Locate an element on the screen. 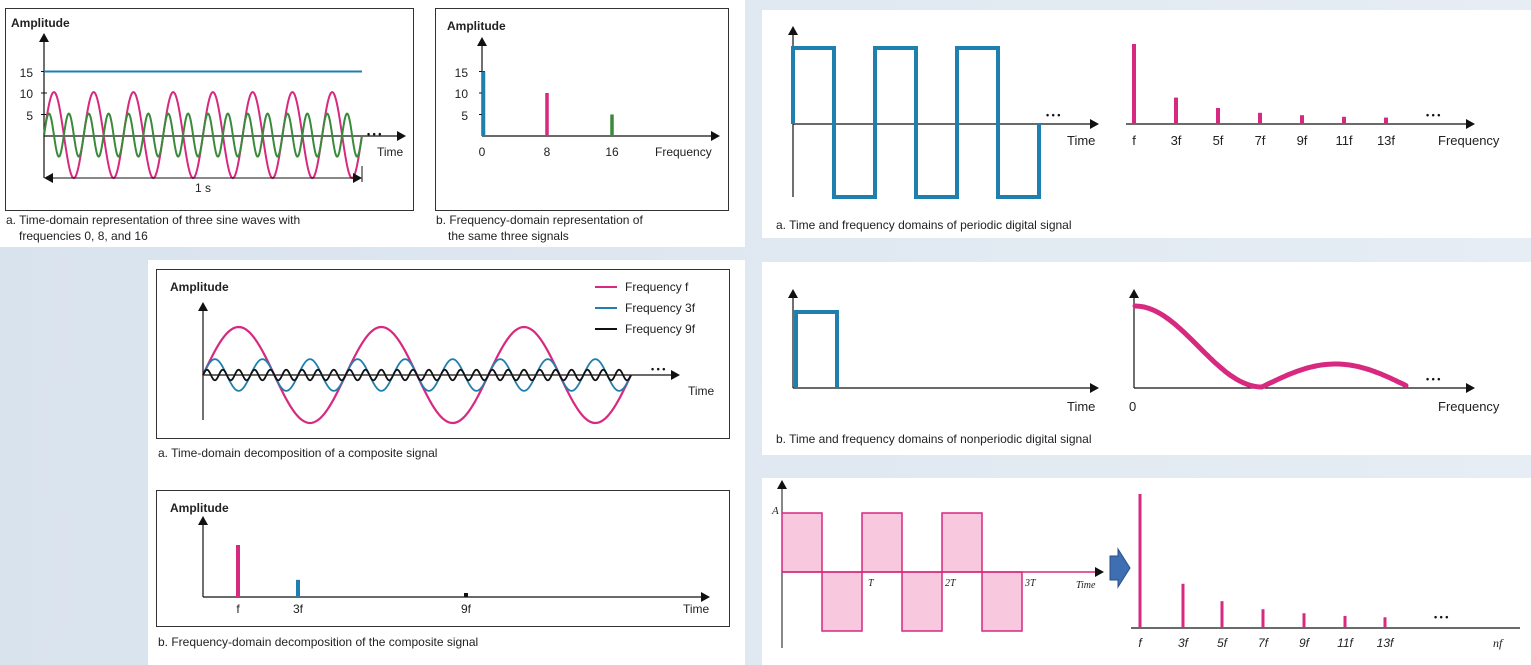 This screenshot has width=1531, height=665. x-tick-label: 3f is located at coordinates (298, 609).